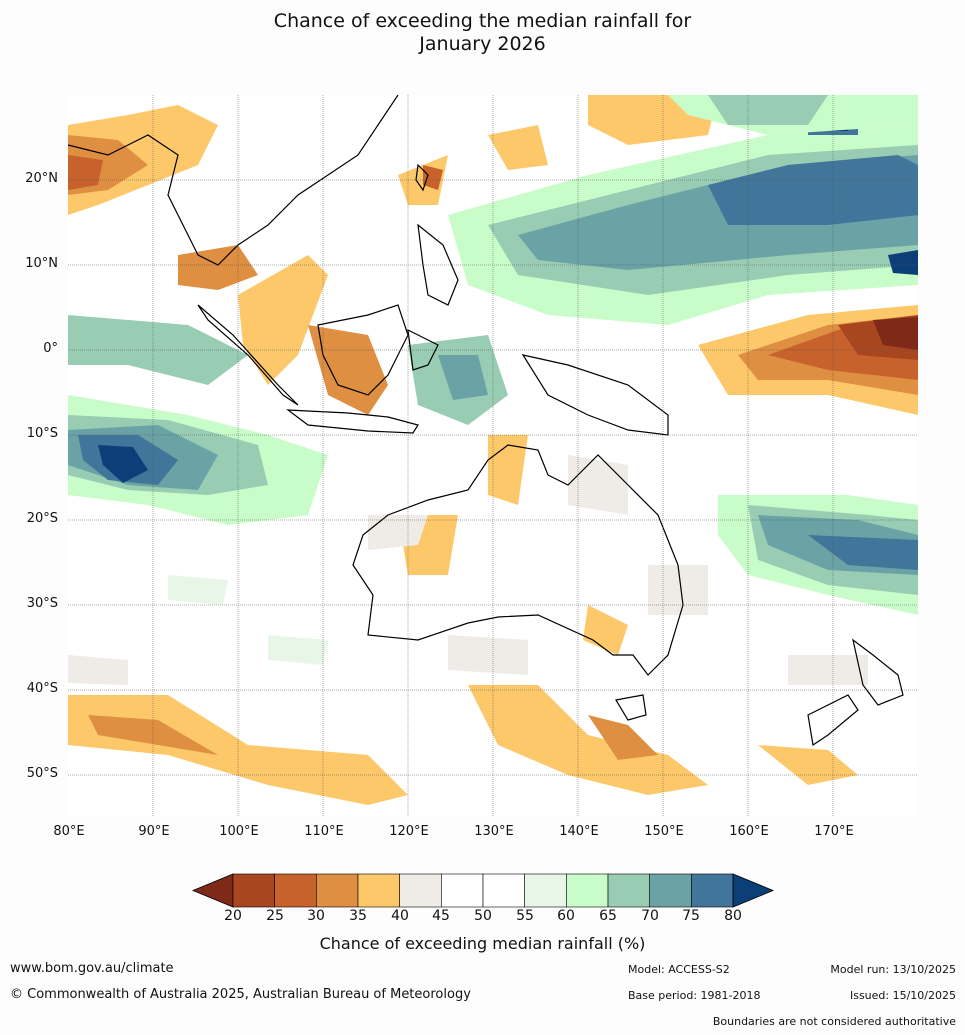  What do you see at coordinates (42, 603) in the screenshot?
I see `lat-label-30s: 30°S` at bounding box center [42, 603].